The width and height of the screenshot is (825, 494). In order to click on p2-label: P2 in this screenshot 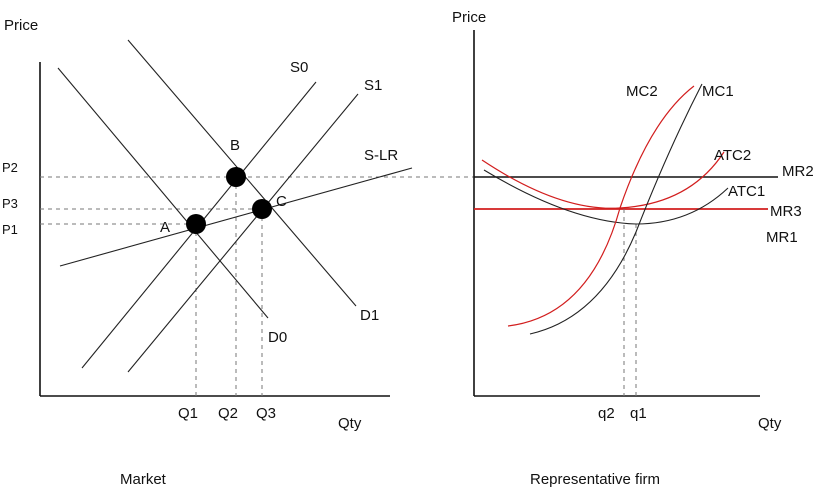, I will do `click(10, 167)`.